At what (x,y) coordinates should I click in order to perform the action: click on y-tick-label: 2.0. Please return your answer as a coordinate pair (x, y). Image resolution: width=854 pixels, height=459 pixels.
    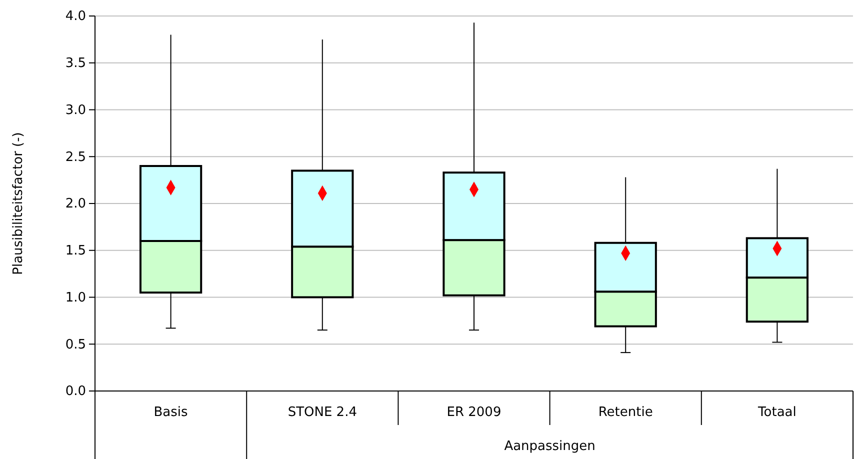
    Looking at the image, I should click on (75, 204).